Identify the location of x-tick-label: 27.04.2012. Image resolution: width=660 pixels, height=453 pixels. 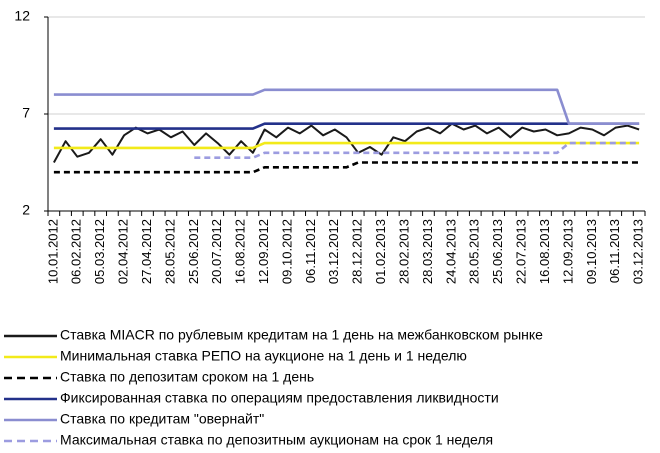
(146, 251).